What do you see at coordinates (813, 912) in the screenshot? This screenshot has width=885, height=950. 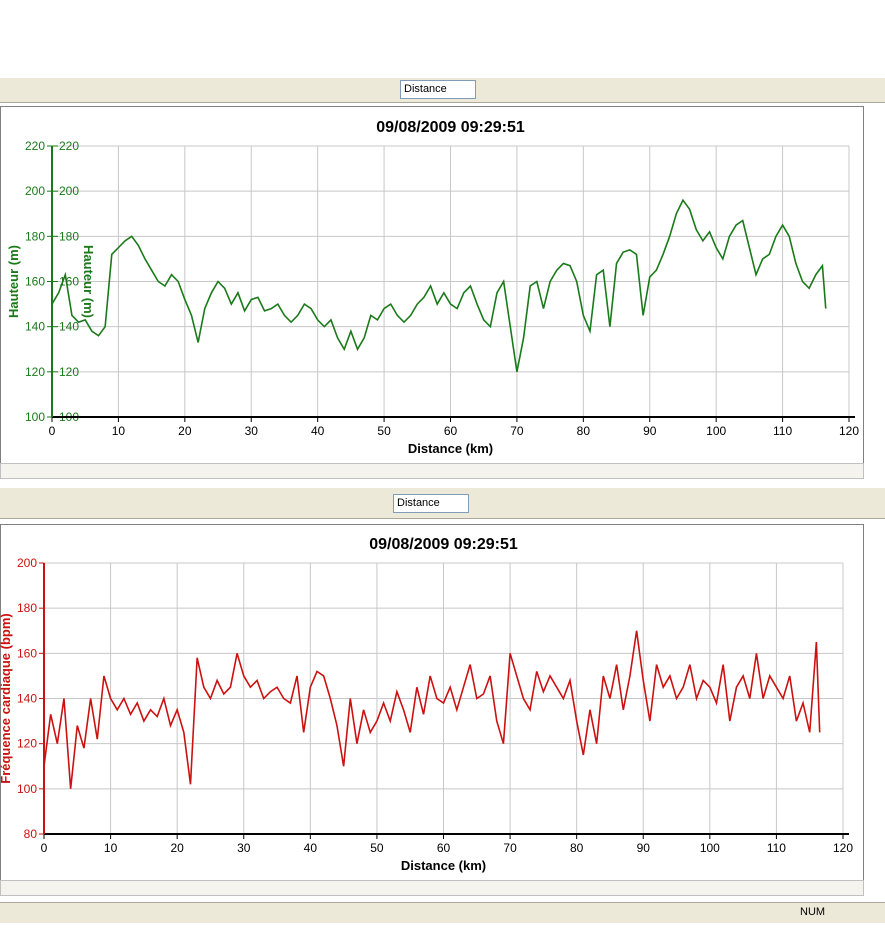 I see `status-indicator: NUM` at bounding box center [813, 912].